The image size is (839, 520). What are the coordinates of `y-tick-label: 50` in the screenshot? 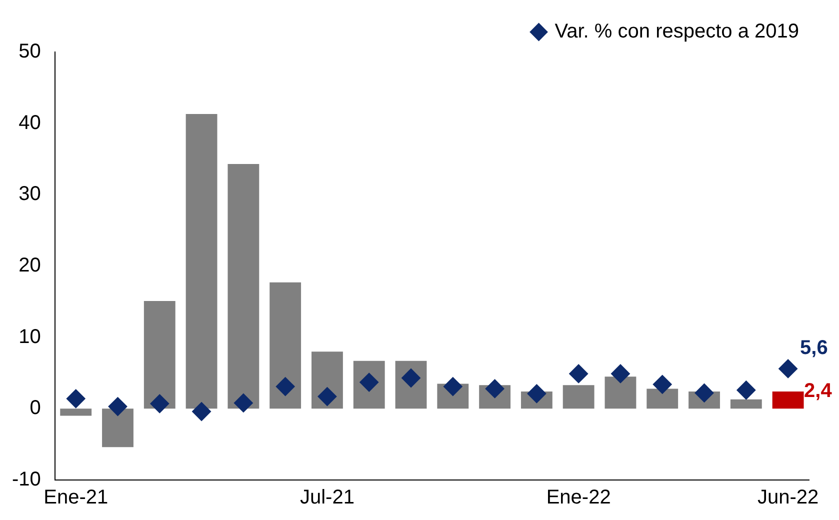 It's located at (29, 51).